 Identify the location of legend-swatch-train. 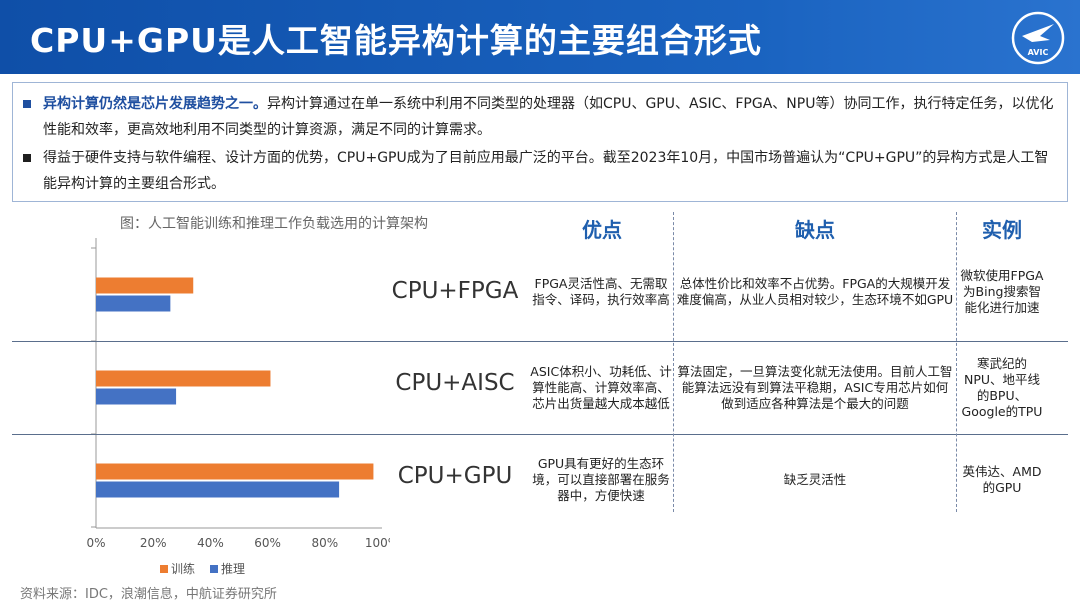
(164, 569).